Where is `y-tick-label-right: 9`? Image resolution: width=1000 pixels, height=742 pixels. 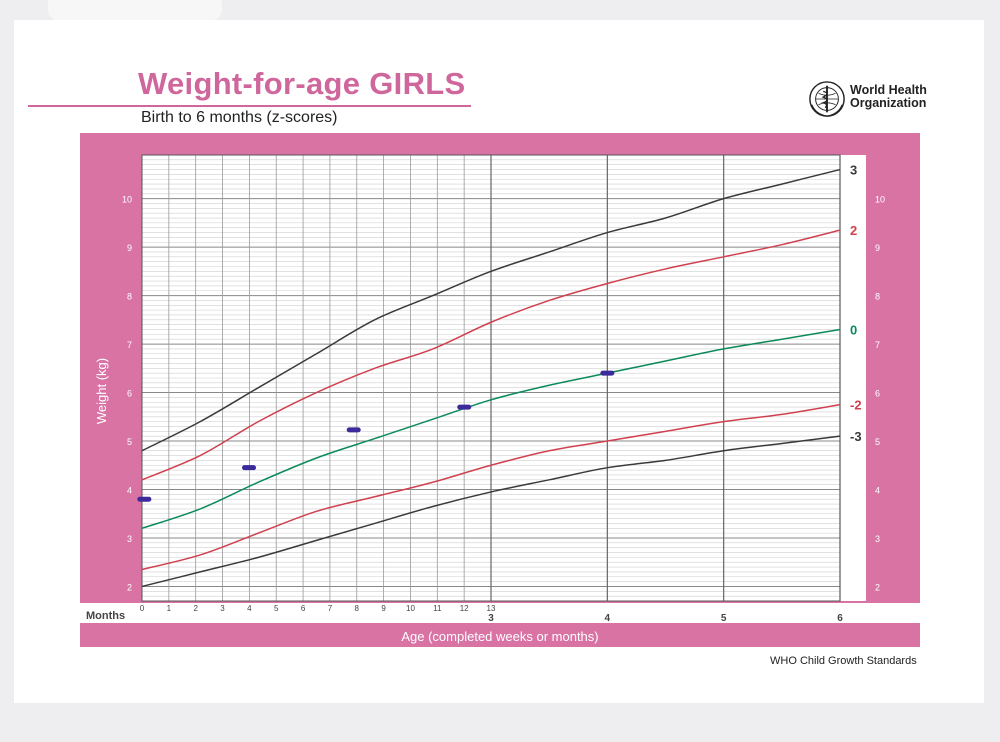 y-tick-label-right: 9 is located at coordinates (877, 248).